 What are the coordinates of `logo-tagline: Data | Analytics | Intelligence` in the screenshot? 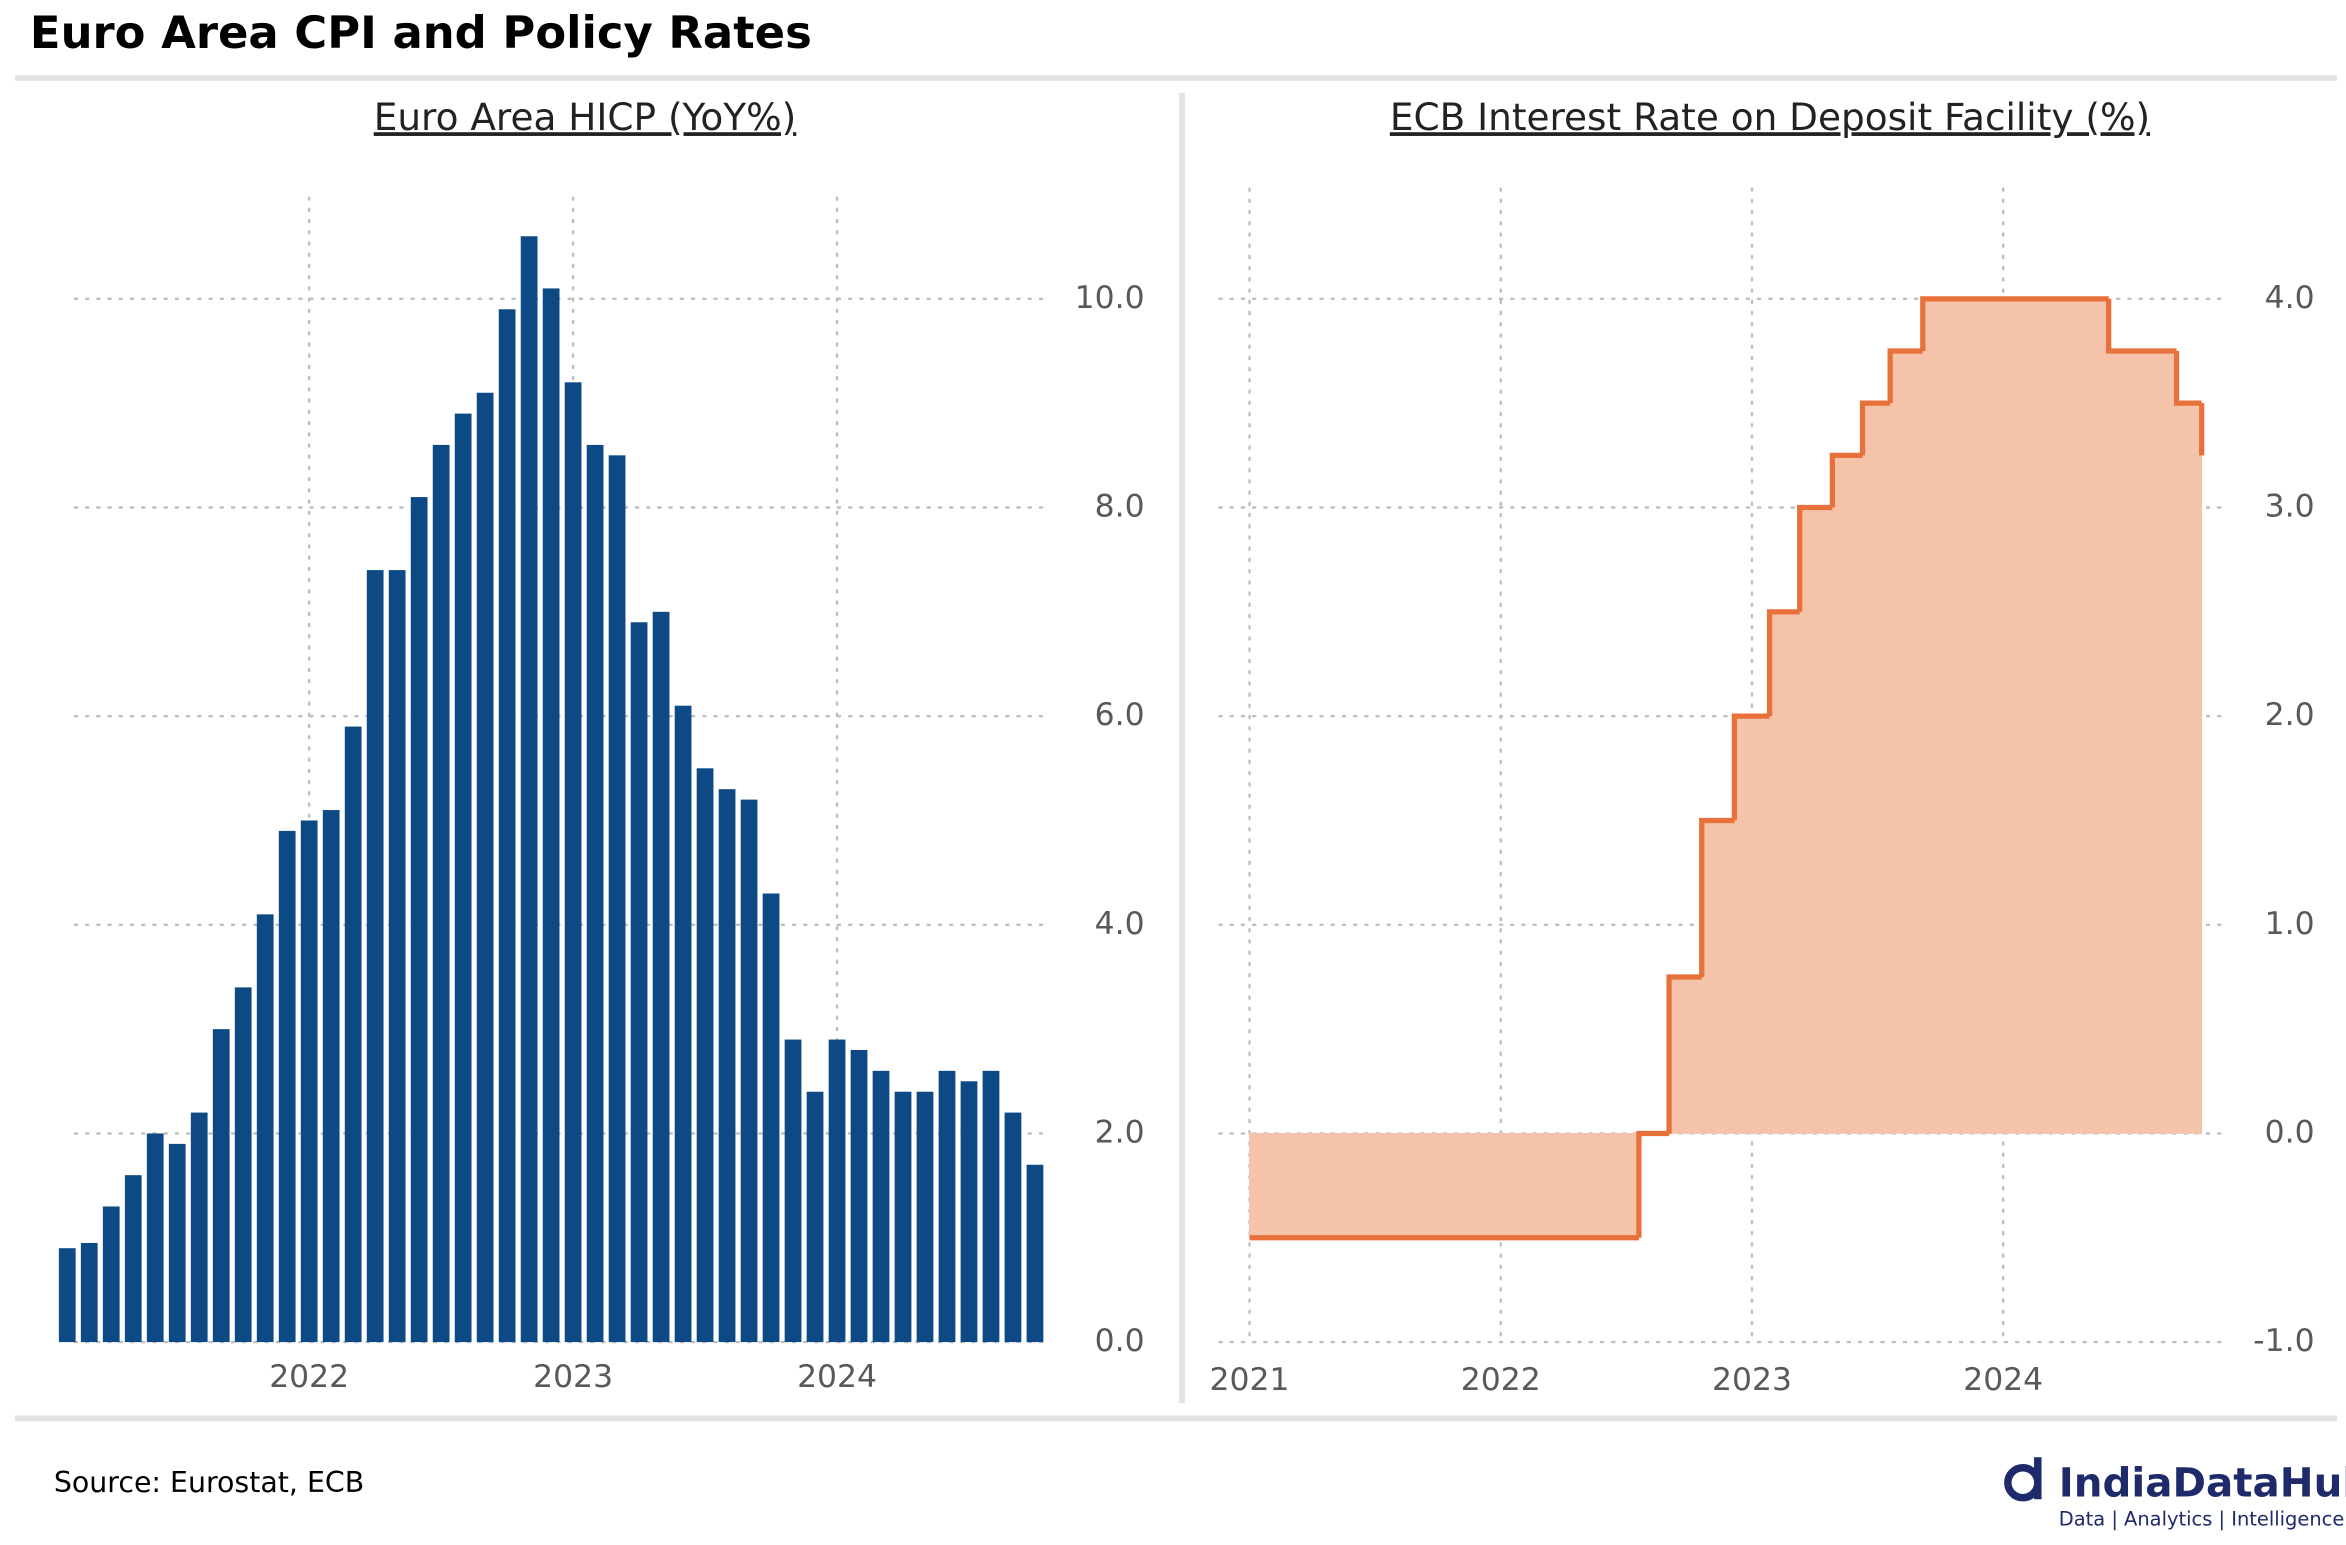 It's located at (2202, 1519).